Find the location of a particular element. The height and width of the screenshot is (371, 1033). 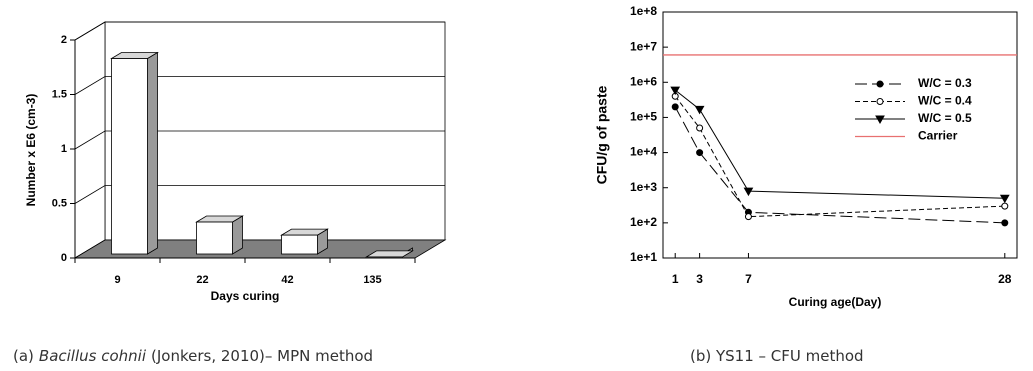

y-tick-label: 1e+6 is located at coordinates (643, 81).